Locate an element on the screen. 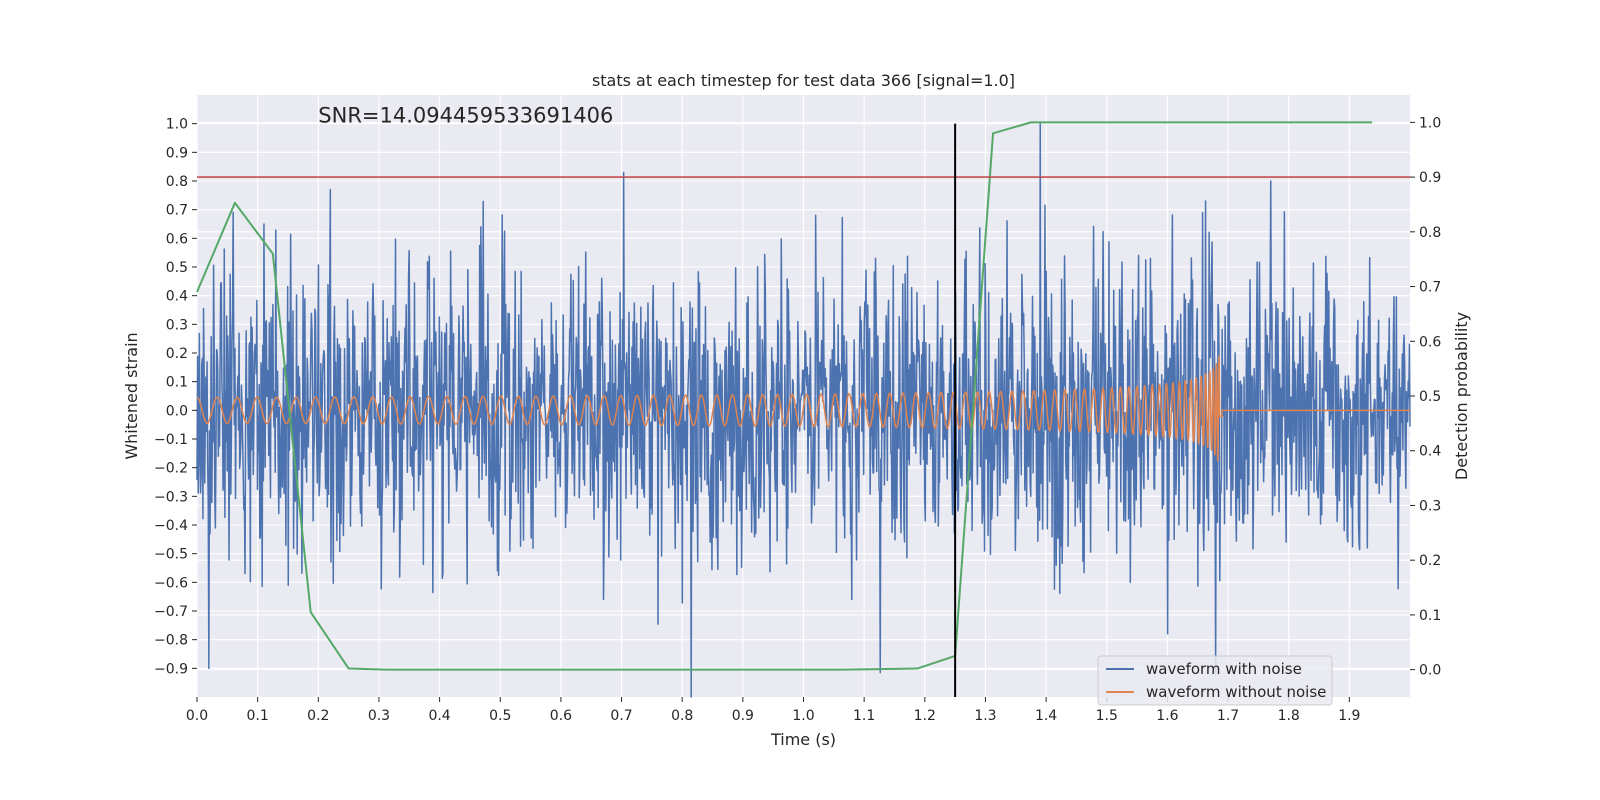  x-tick-label: 1.9 is located at coordinates (1349, 716).